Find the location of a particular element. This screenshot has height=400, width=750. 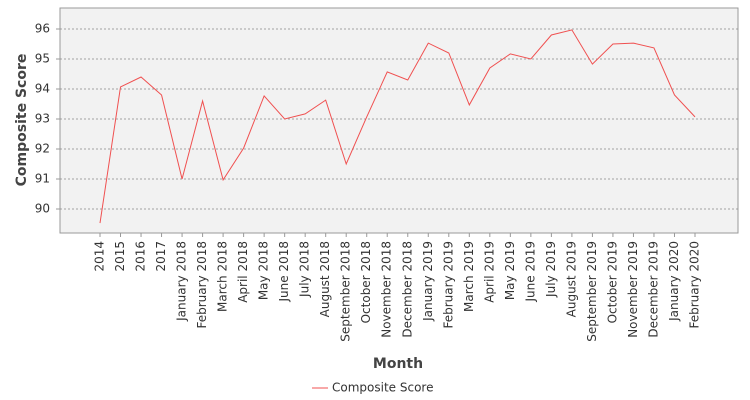

y-tick-label: 96 is located at coordinates (42, 29).